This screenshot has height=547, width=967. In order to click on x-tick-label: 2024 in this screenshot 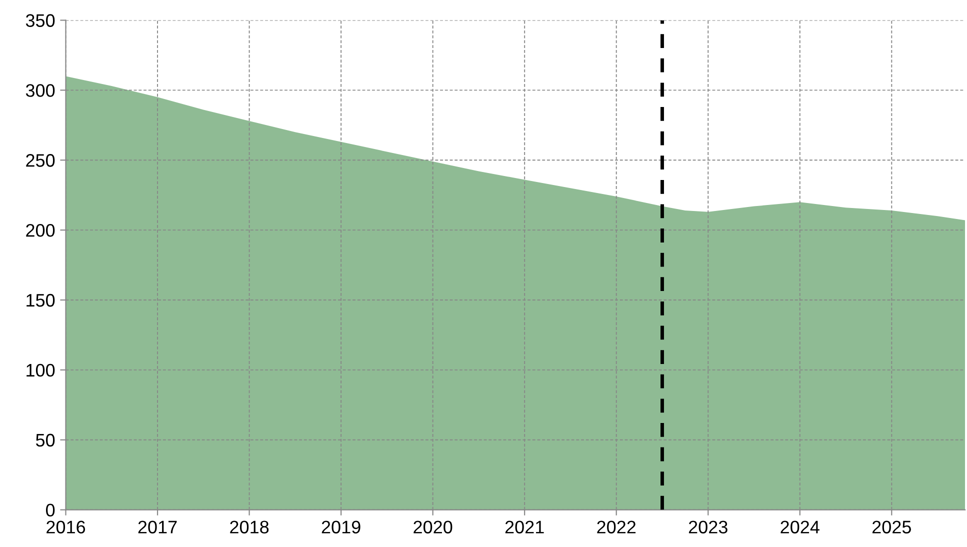, I will do `click(800, 527)`.